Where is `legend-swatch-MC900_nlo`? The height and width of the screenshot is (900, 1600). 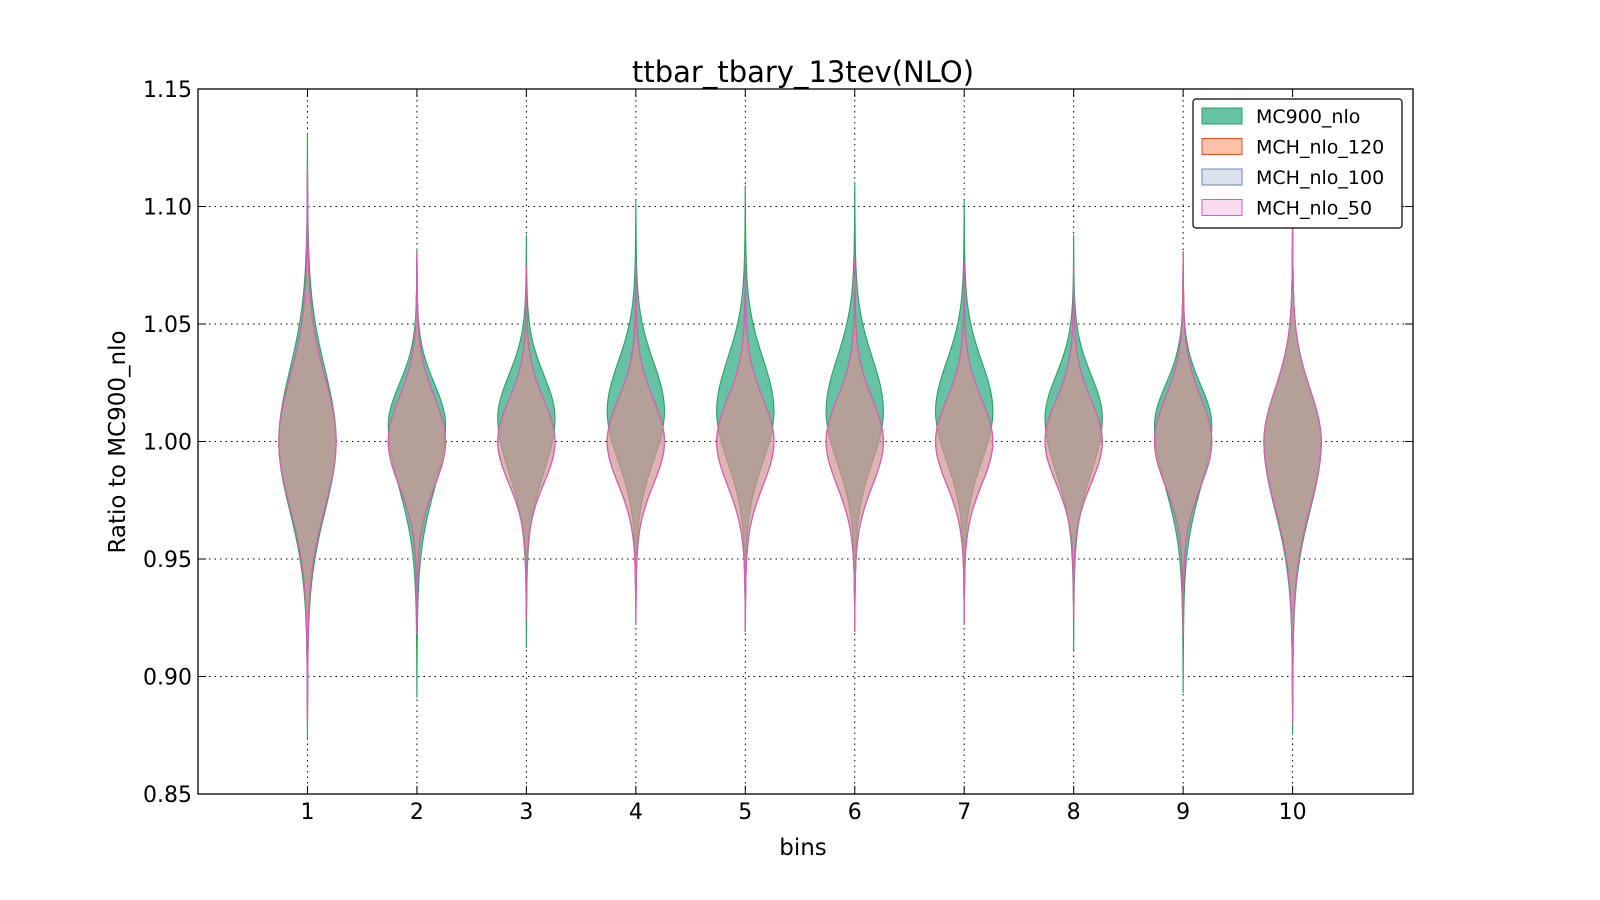 legend-swatch-MC900_nlo is located at coordinates (1222, 116).